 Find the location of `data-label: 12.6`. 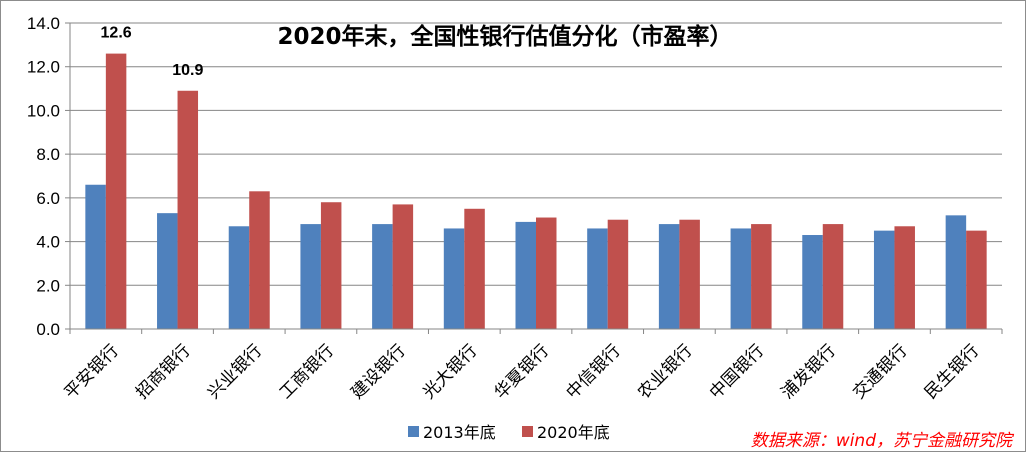

data-label: 12.6 is located at coordinates (116, 33).